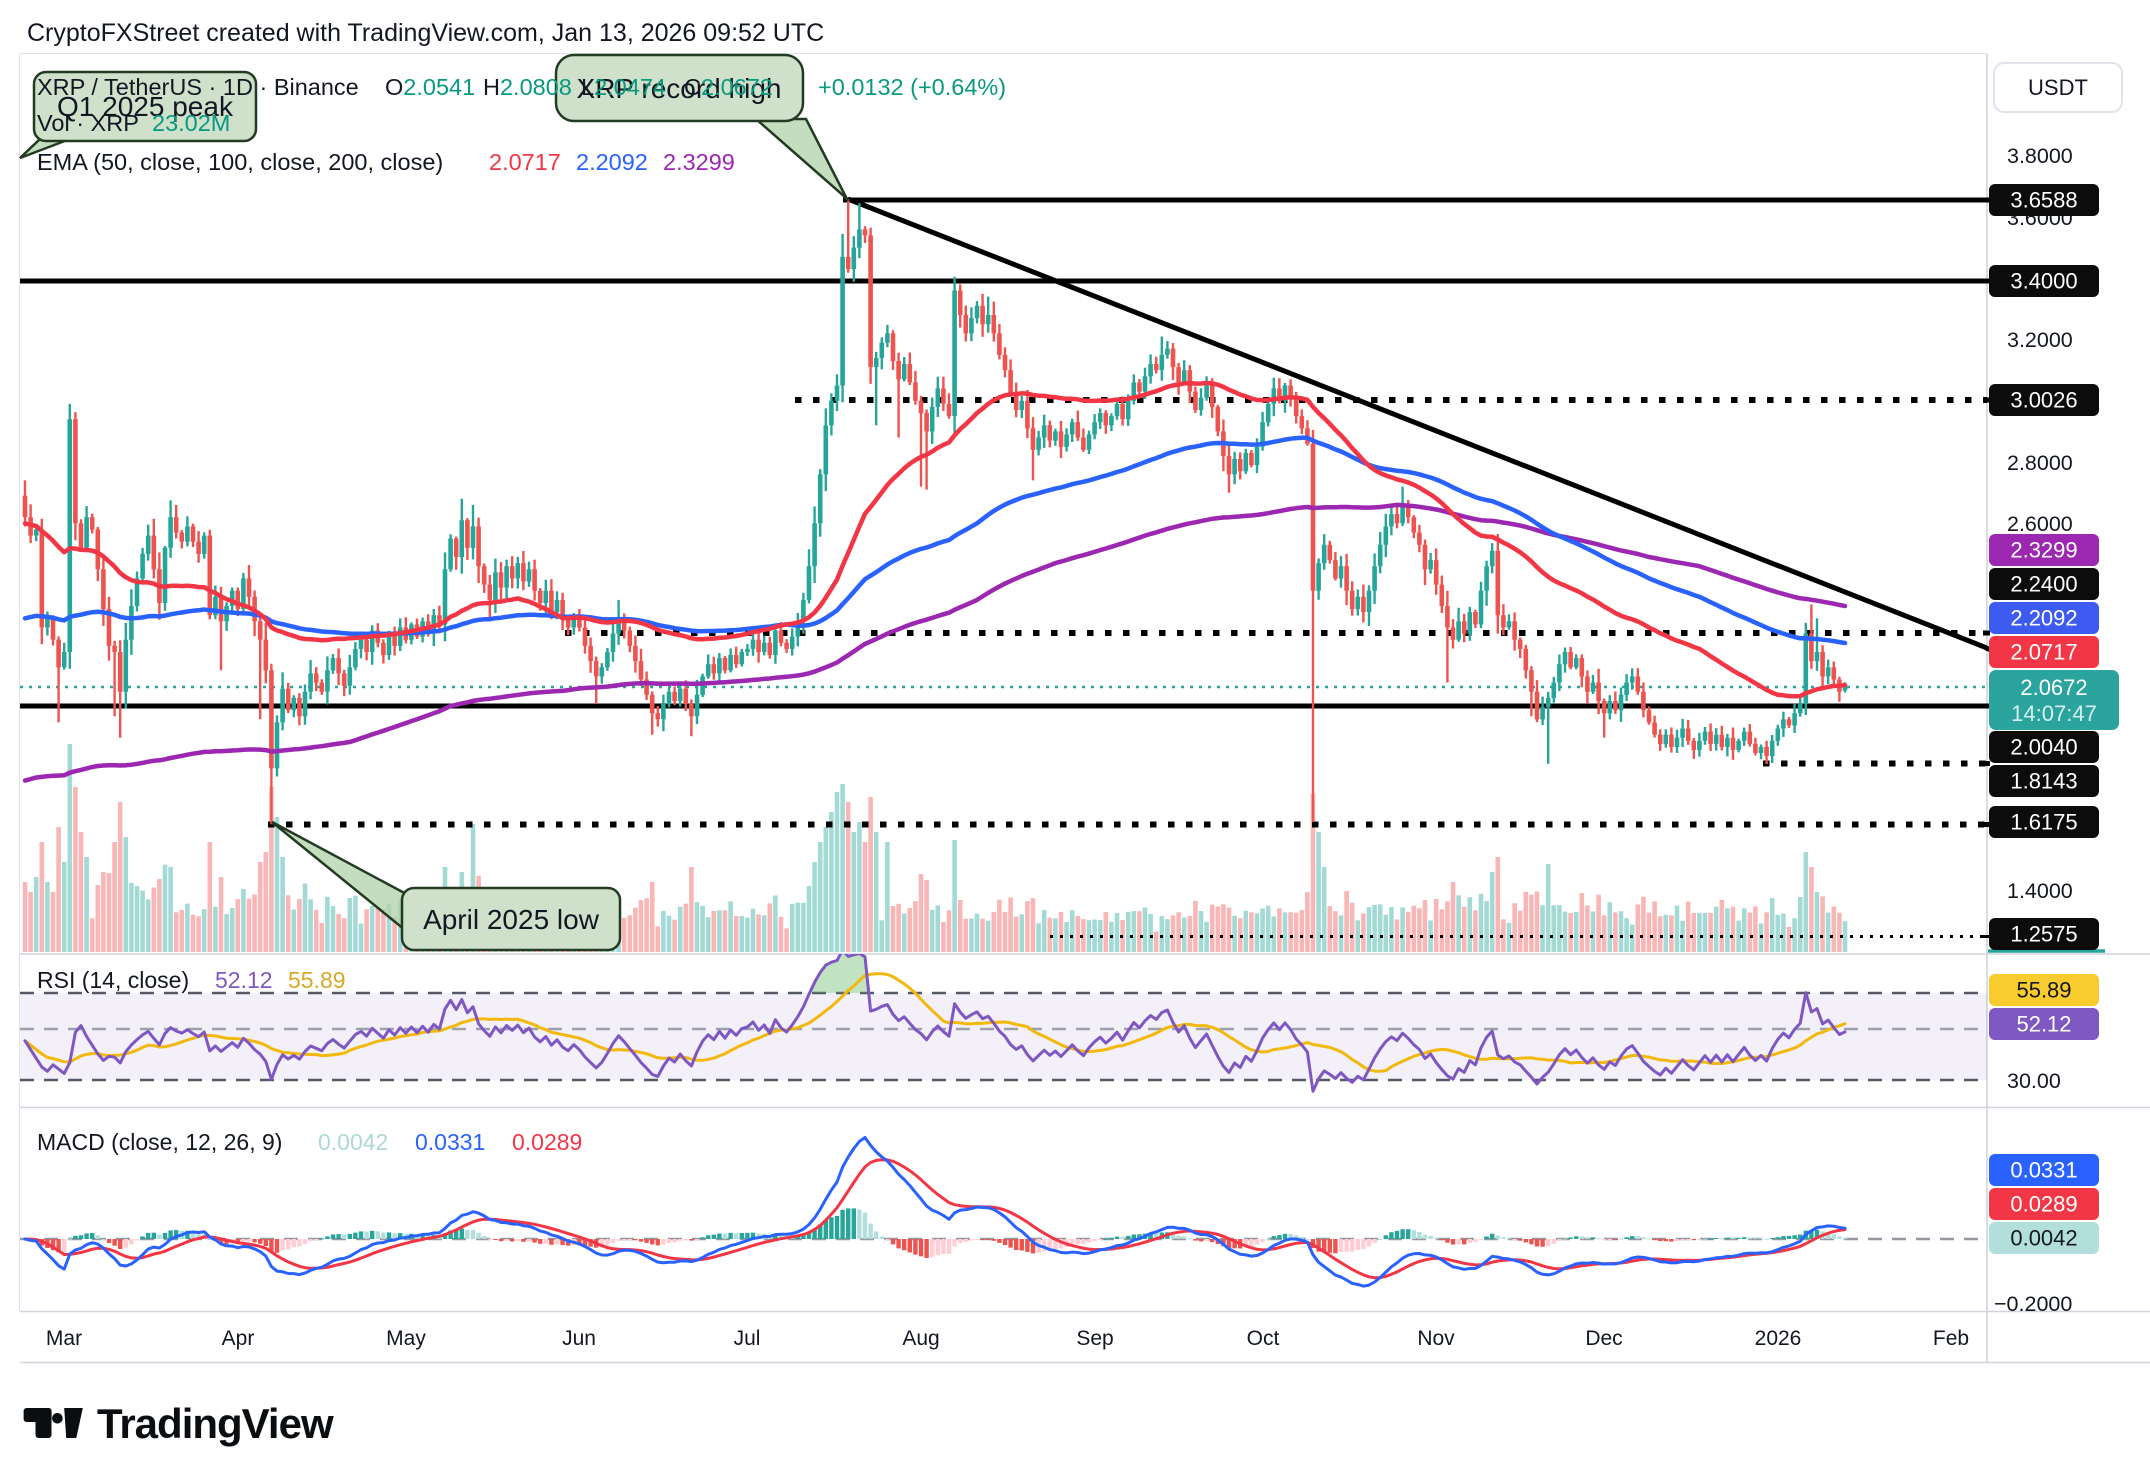  What do you see at coordinates (159, 1142) in the screenshot?
I see `svg-text: MACD (close, 12, 26, 9)` at bounding box center [159, 1142].